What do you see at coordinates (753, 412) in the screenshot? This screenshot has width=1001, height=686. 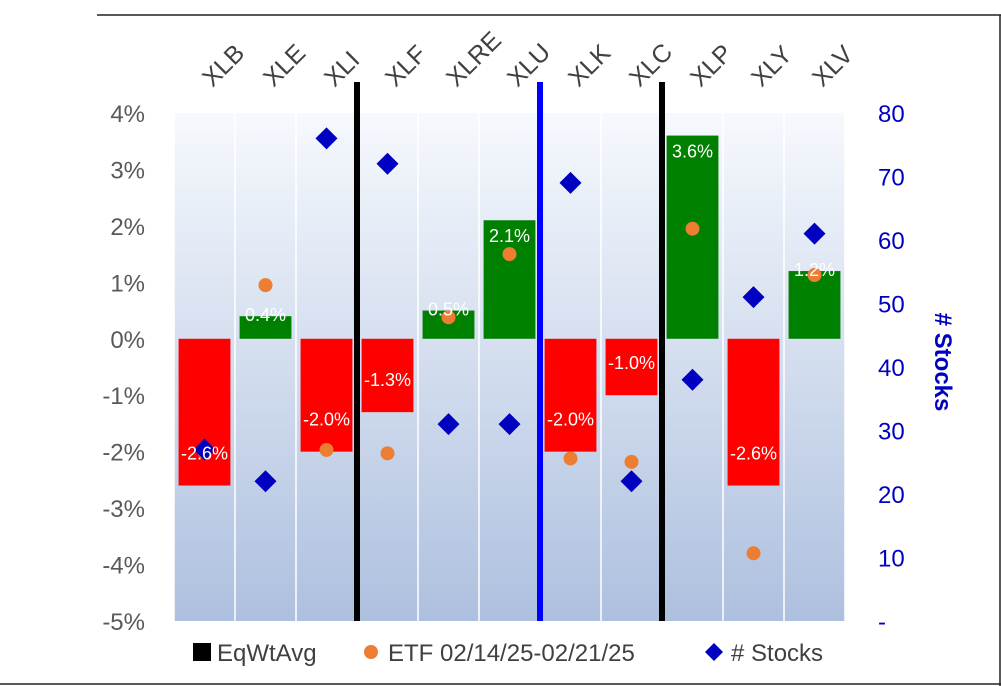 I see `bar-xly` at bounding box center [753, 412].